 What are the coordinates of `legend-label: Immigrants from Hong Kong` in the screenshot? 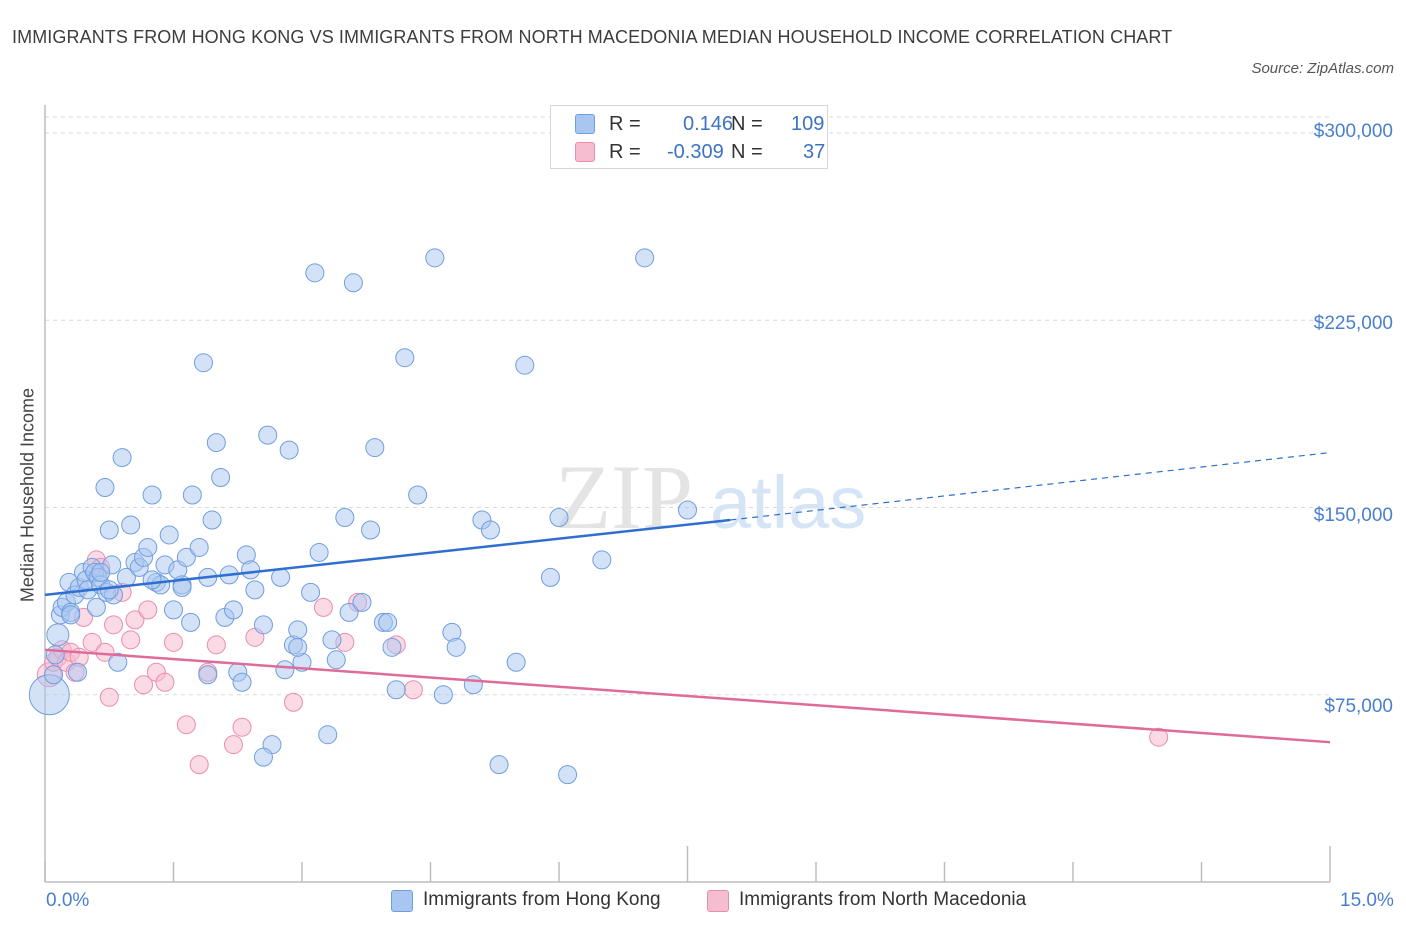 It's located at (542, 899).